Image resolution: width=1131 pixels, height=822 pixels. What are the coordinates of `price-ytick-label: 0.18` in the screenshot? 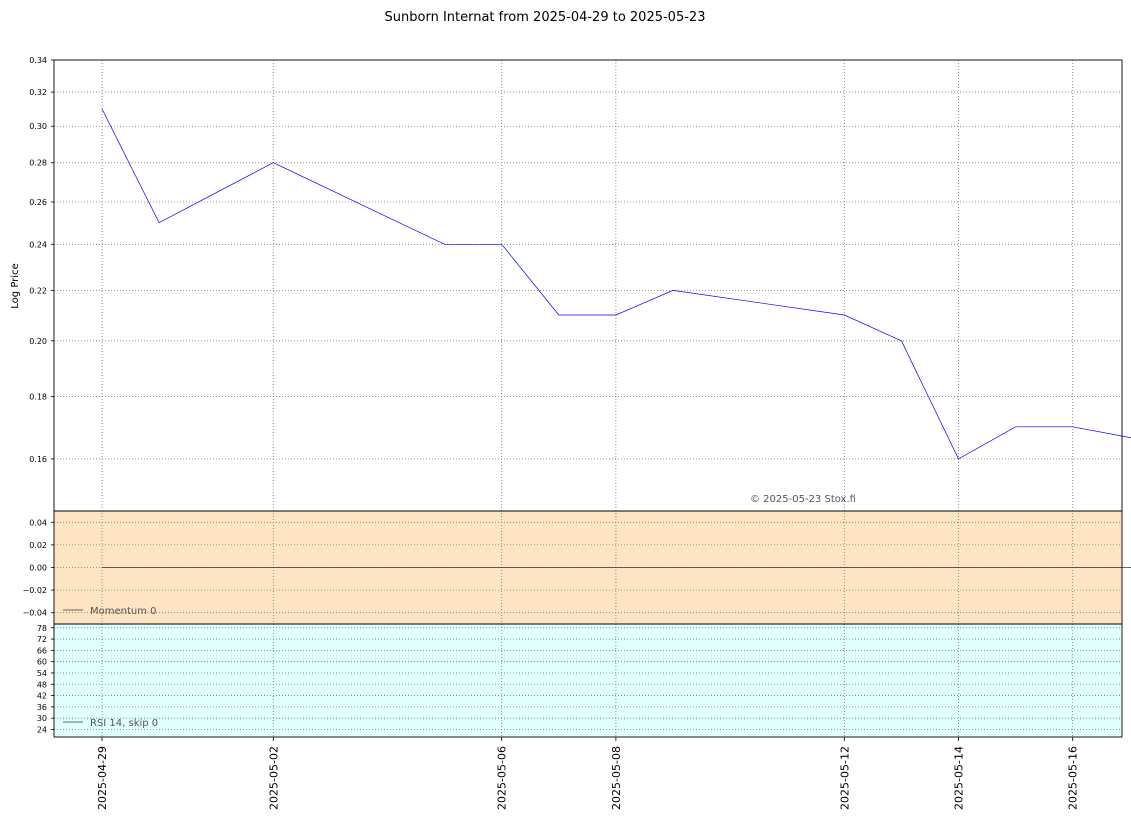 It's located at (38, 397).